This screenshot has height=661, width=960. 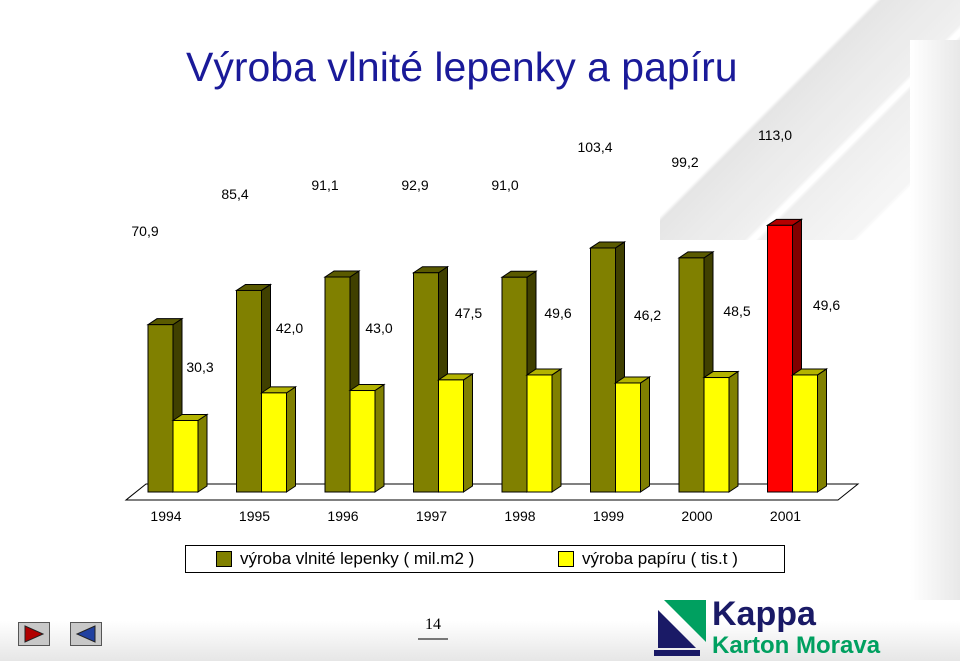 What do you see at coordinates (324, 185) in the screenshot?
I see `data-label-series1-1996: 91,1` at bounding box center [324, 185].